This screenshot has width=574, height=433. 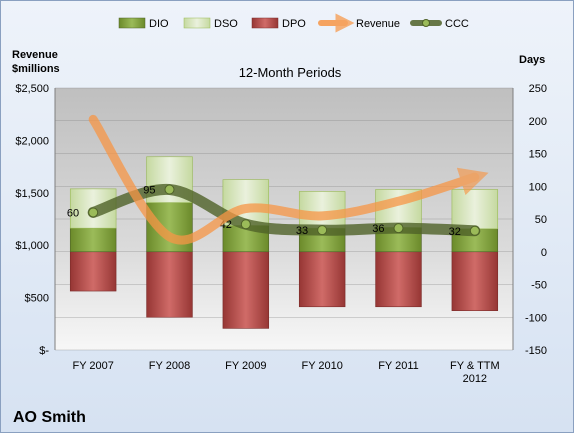 I want to click on right-axis-ticks: -150 -100 -50 0 50 100 150 200 250, so click(x=536, y=220).